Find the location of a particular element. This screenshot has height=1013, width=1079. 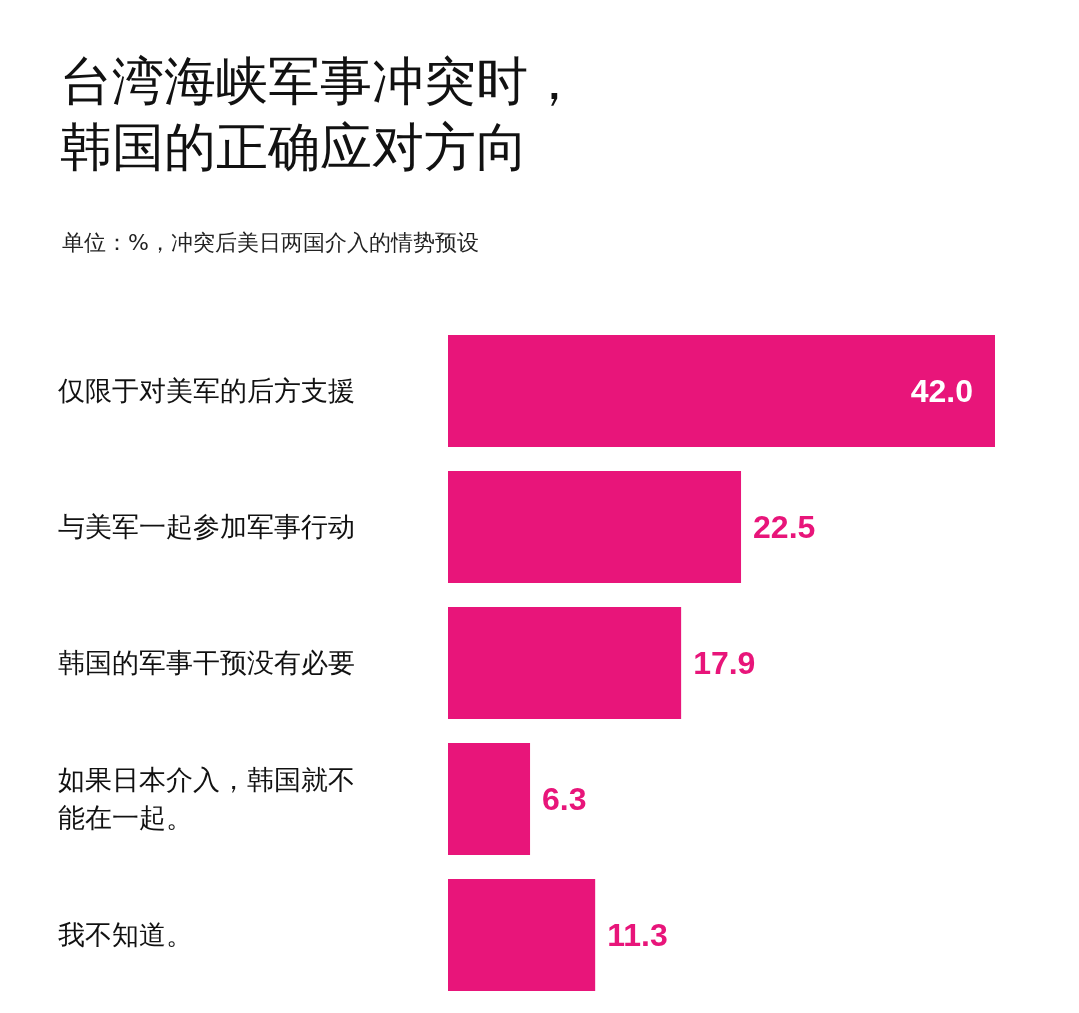

data-label: 6.3 is located at coordinates (564, 799).